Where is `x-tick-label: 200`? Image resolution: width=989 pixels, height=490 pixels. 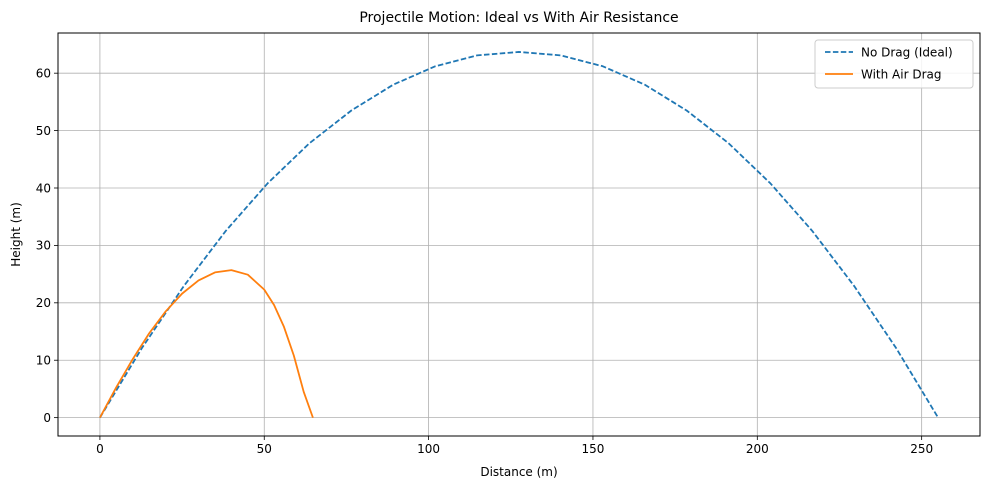 x-tick-label: 200 is located at coordinates (757, 449).